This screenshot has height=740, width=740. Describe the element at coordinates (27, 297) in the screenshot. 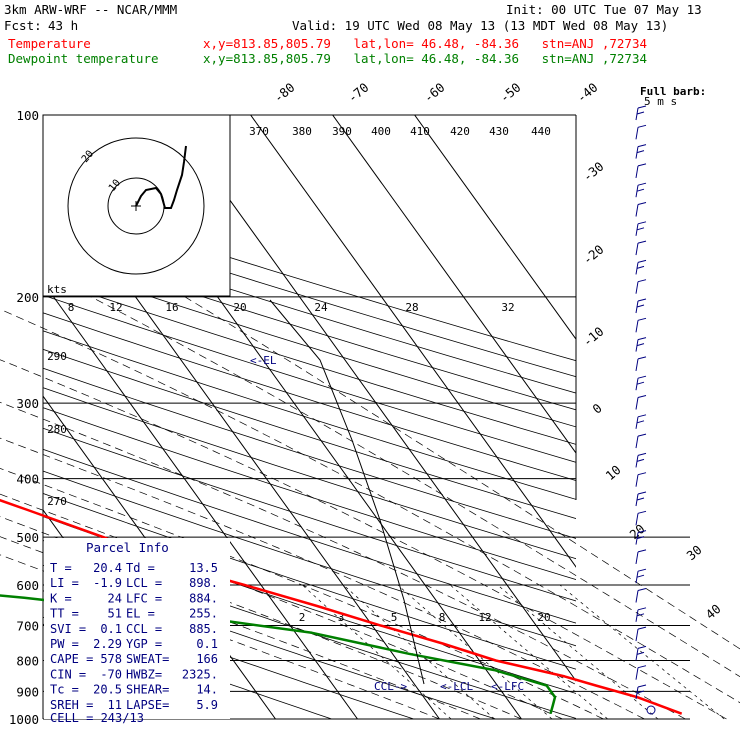

I see `pressure-tick-label: 200` at that location.